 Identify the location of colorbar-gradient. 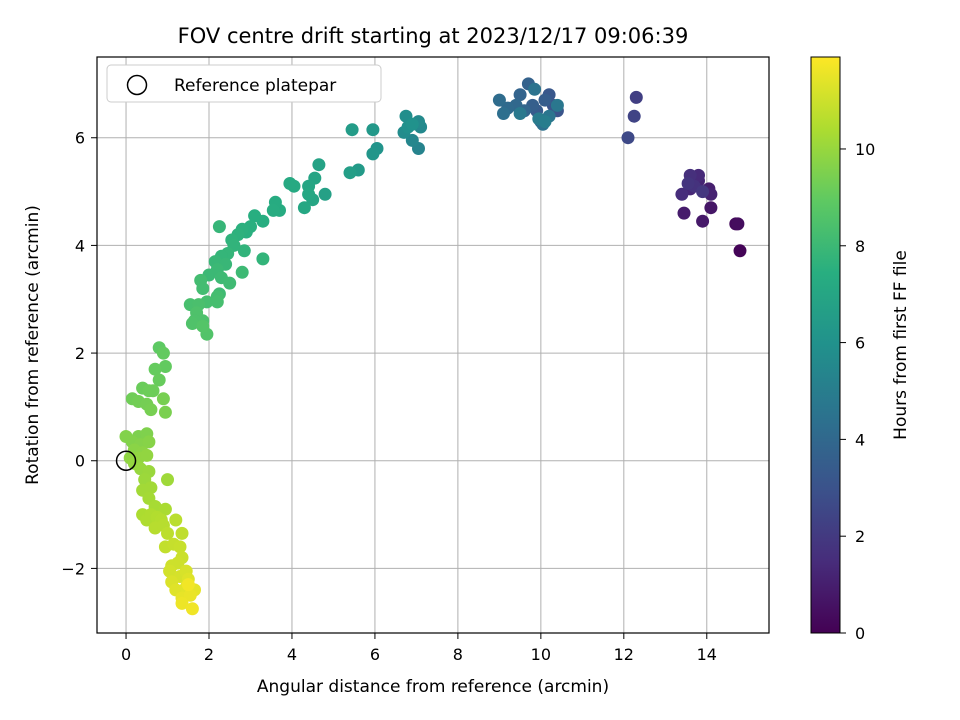
(825, 345).